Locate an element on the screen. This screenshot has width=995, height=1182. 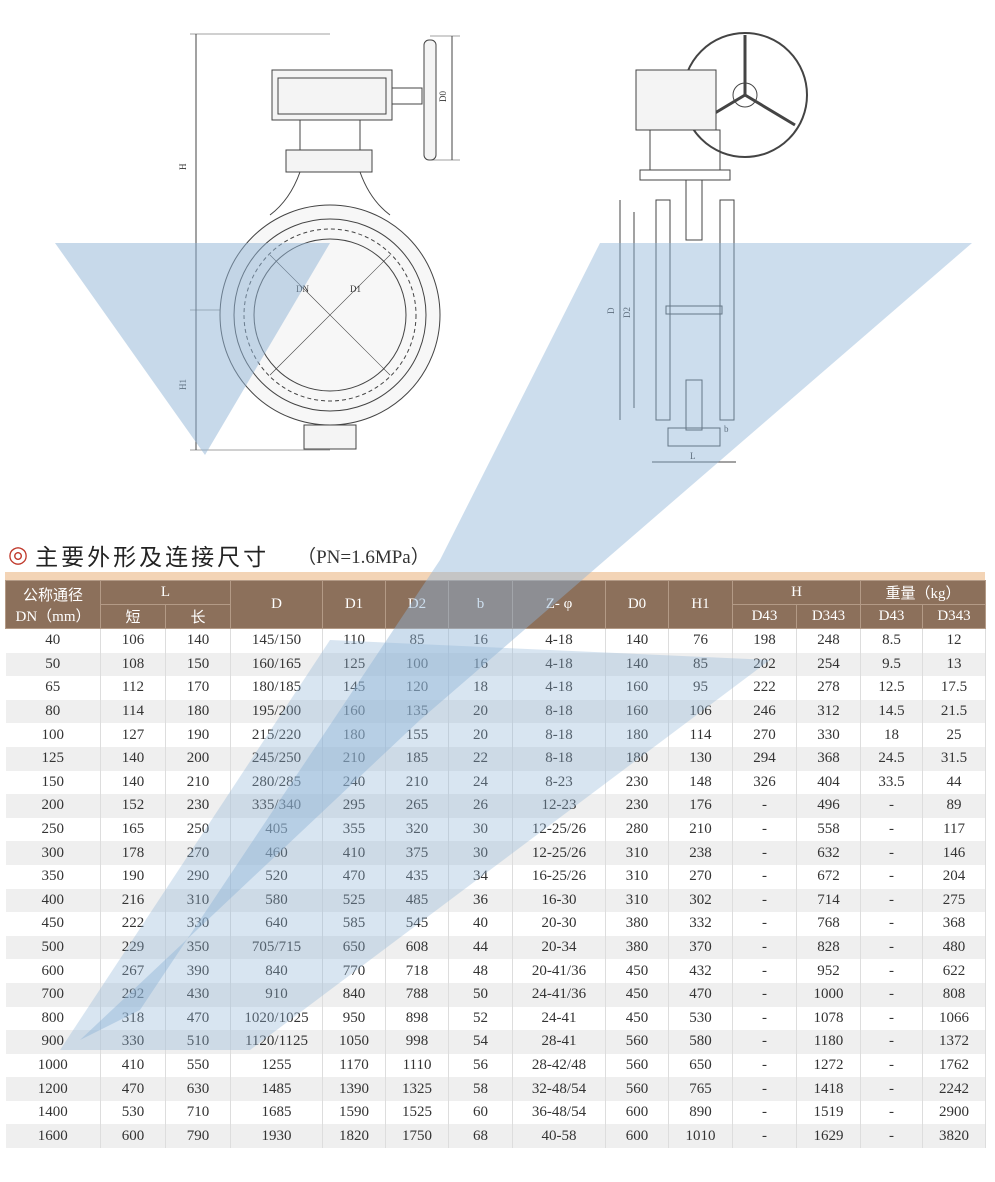
table-cell: 145/150 is located at coordinates (277, 640).